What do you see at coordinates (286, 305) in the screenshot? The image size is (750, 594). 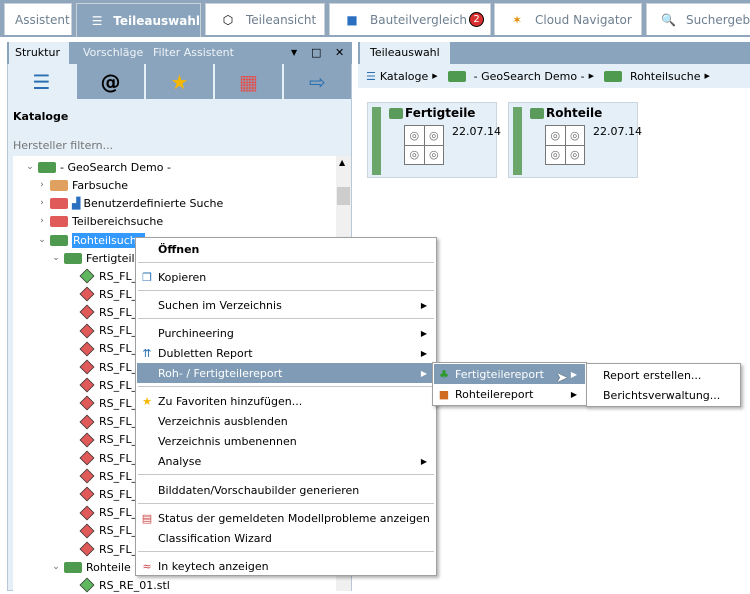 I see `menu-item-suchen: Suchen im Verzeichnis ▶` at bounding box center [286, 305].